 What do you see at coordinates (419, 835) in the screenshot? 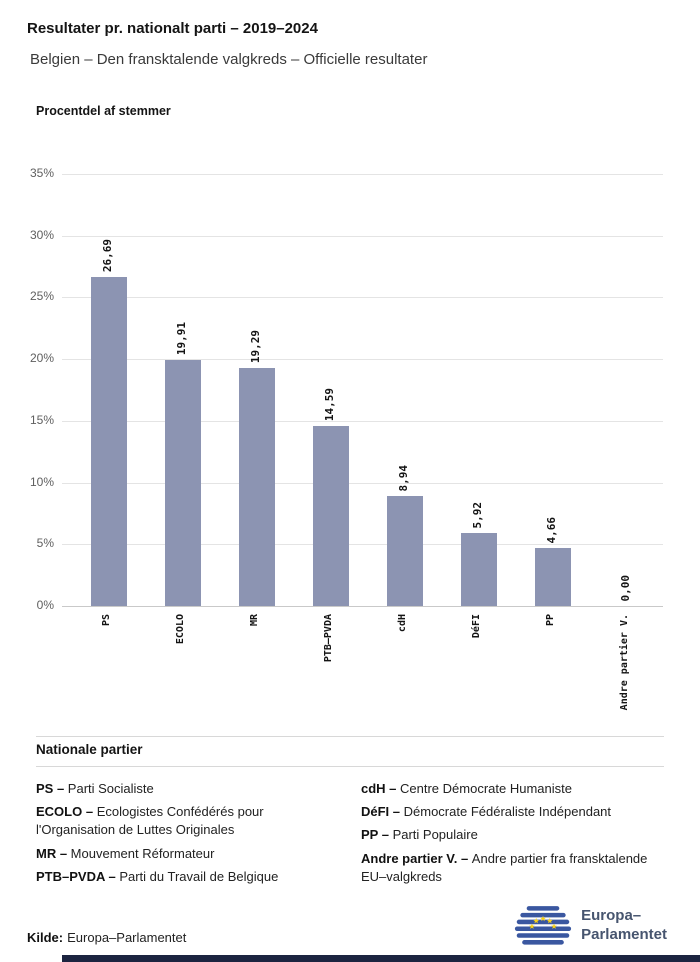
I see `legend-item: PP – Parti Populaire` at bounding box center [419, 835].